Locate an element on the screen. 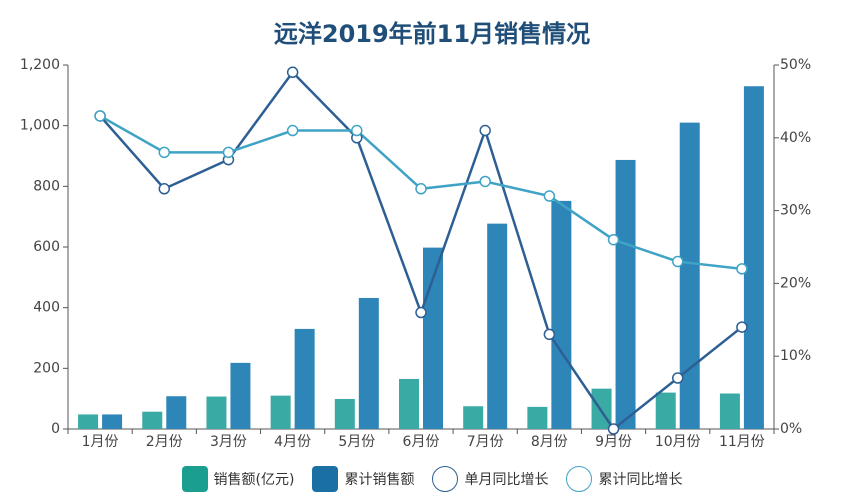  legend-item-cumulative-yoy: 累计同比增长 is located at coordinates (624, 479).